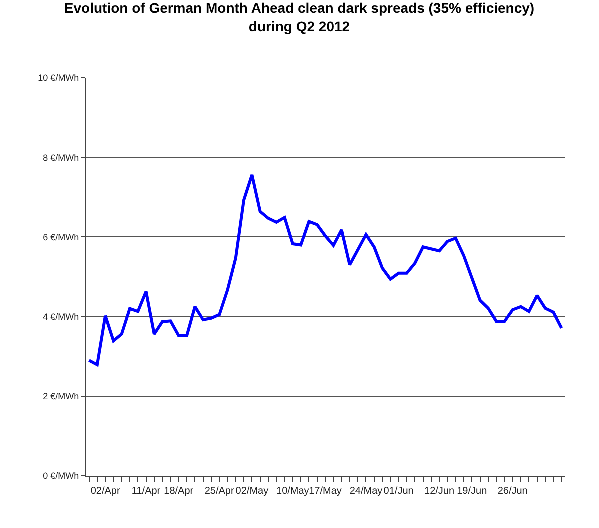 The height and width of the screenshot is (528, 599). What do you see at coordinates (439, 491) in the screenshot?
I see `x-tick-label: 12/Jun` at bounding box center [439, 491].